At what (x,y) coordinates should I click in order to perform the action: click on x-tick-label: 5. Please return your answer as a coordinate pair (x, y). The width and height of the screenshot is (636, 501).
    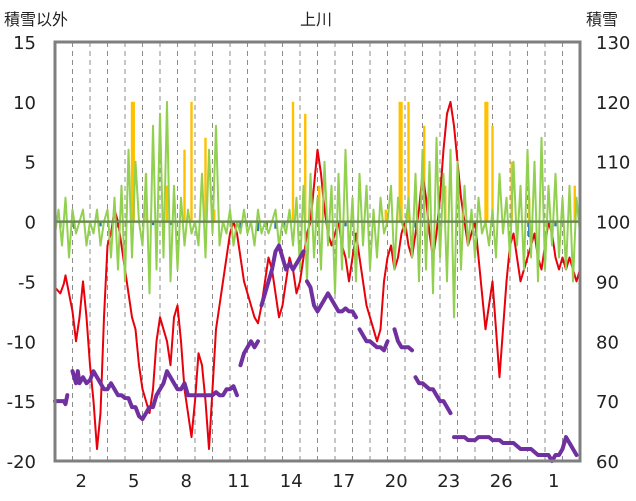
    Looking at the image, I should click on (133, 481).